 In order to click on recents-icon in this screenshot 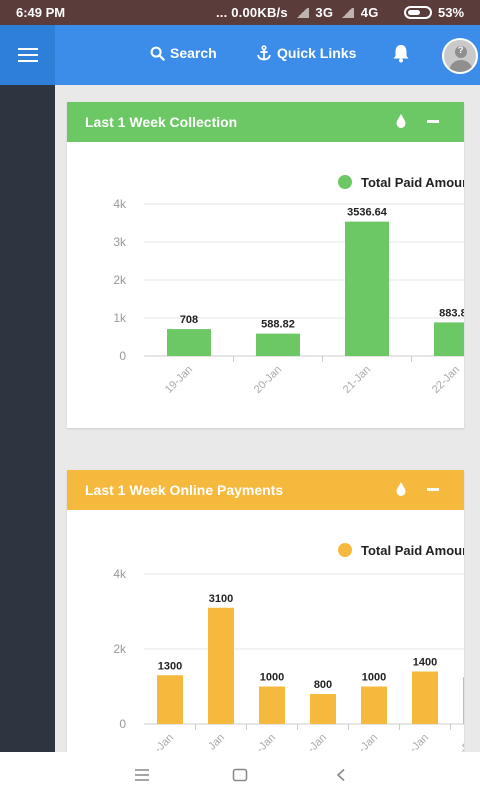, I will do `click(142, 775)`.